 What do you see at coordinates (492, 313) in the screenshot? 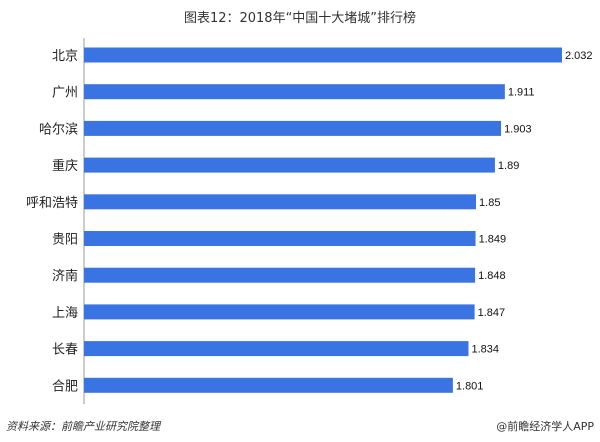
I see `value-label: 1.847` at bounding box center [492, 313].